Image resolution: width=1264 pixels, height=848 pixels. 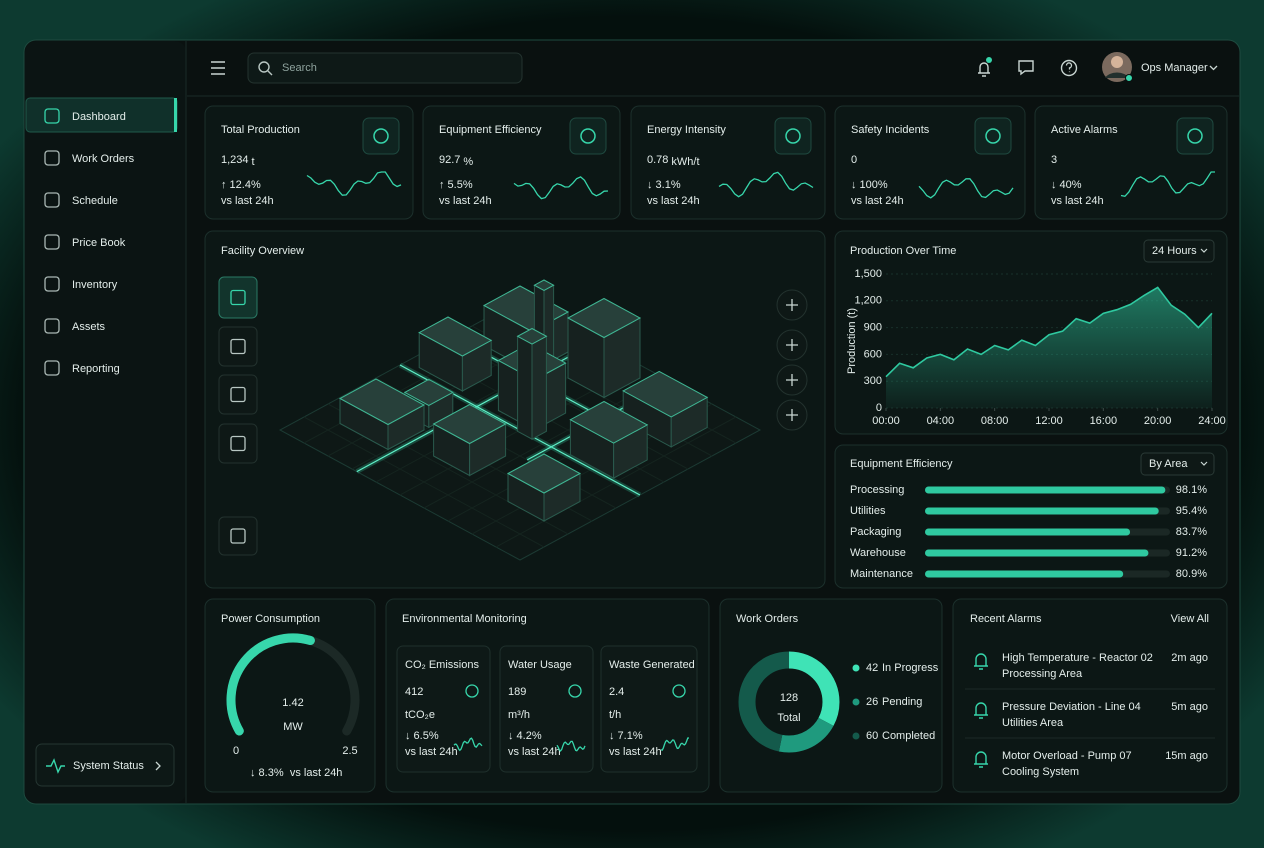 I want to click on y-tick-label: 300, so click(x=873, y=381).